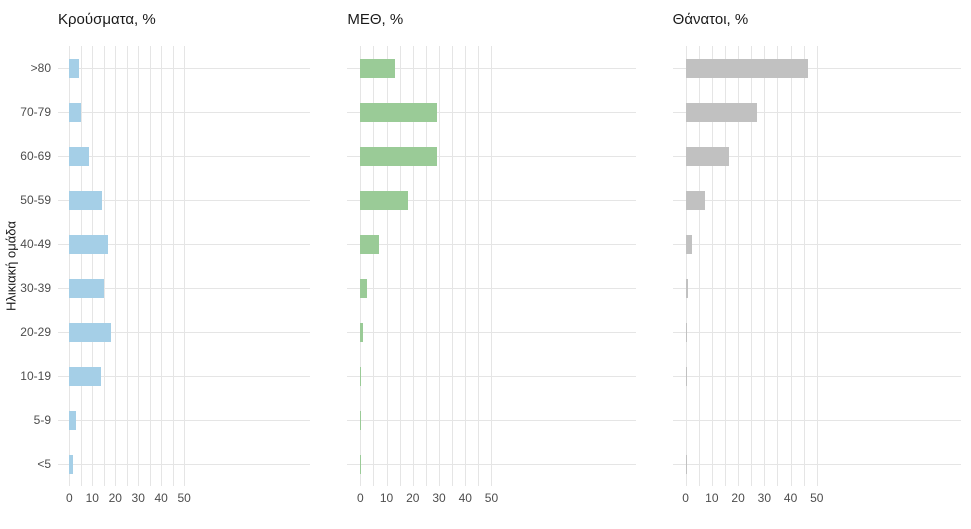 This screenshot has height=529, width=971. I want to click on panel-title-cases: Κρούσματα, %, so click(107, 19).